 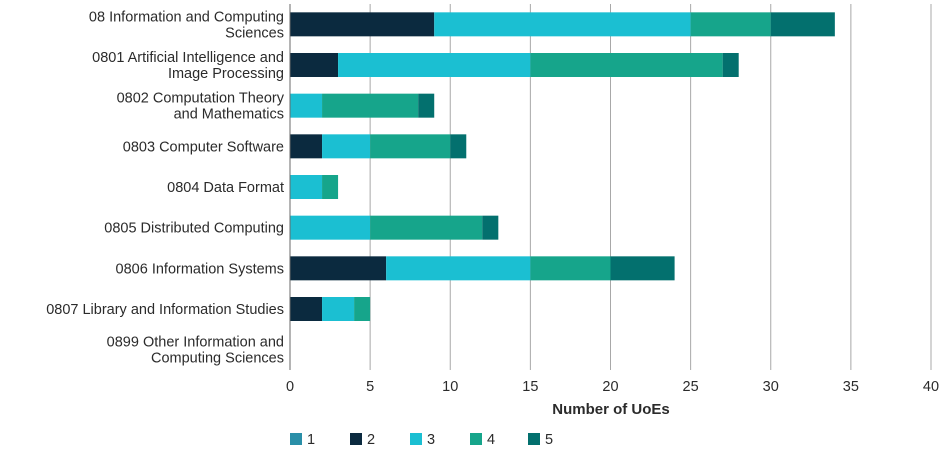 What do you see at coordinates (491, 440) in the screenshot?
I see `legend-label-4: 4` at bounding box center [491, 440].